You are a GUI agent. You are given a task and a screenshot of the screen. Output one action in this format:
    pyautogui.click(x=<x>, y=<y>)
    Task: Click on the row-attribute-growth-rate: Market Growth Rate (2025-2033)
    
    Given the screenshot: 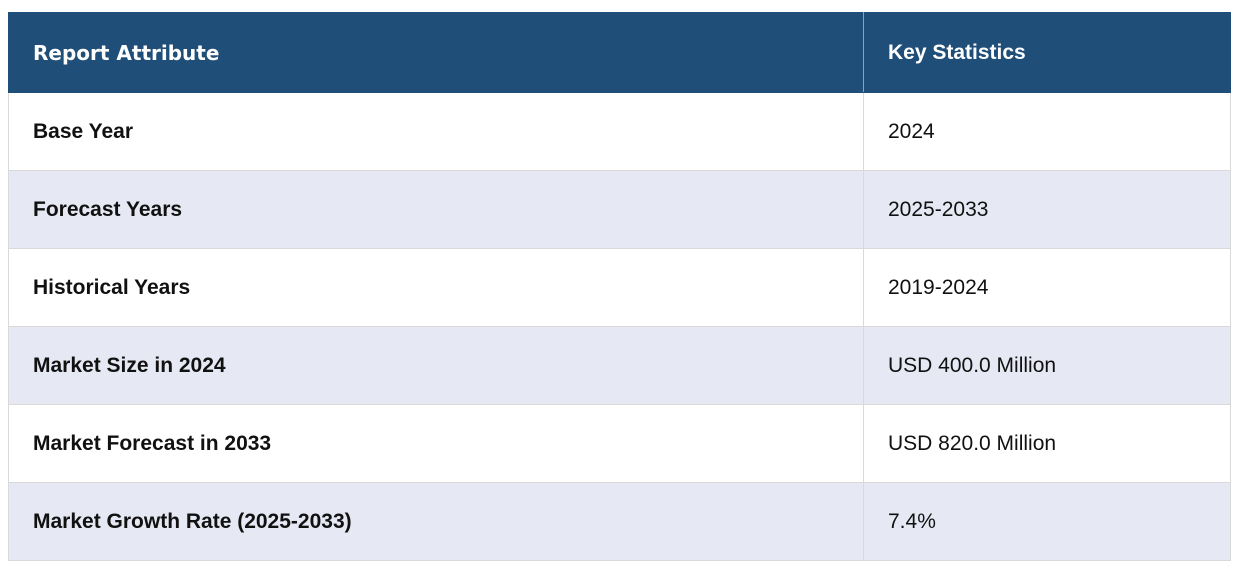 What is the action you would take?
    pyautogui.click(x=436, y=521)
    